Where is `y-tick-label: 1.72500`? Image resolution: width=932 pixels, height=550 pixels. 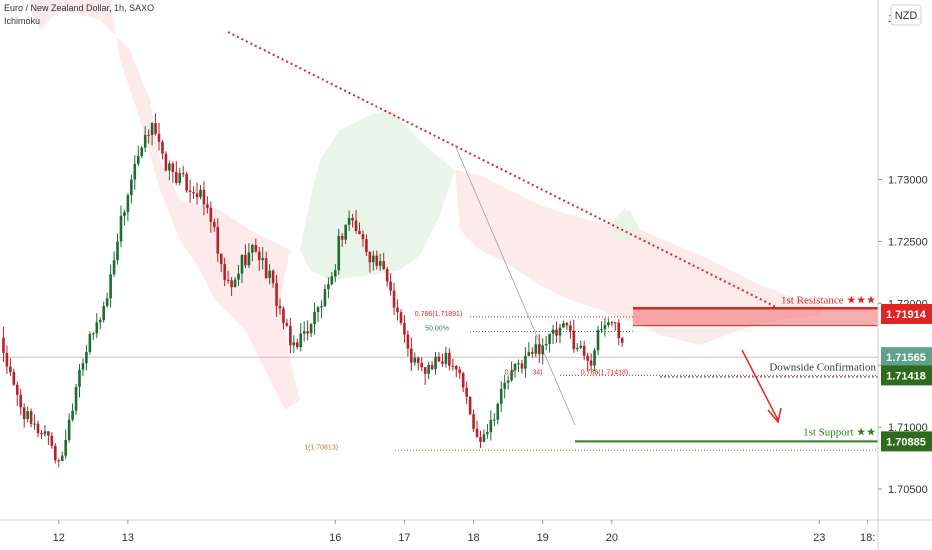 y-tick-label: 1.72500 is located at coordinates (908, 242).